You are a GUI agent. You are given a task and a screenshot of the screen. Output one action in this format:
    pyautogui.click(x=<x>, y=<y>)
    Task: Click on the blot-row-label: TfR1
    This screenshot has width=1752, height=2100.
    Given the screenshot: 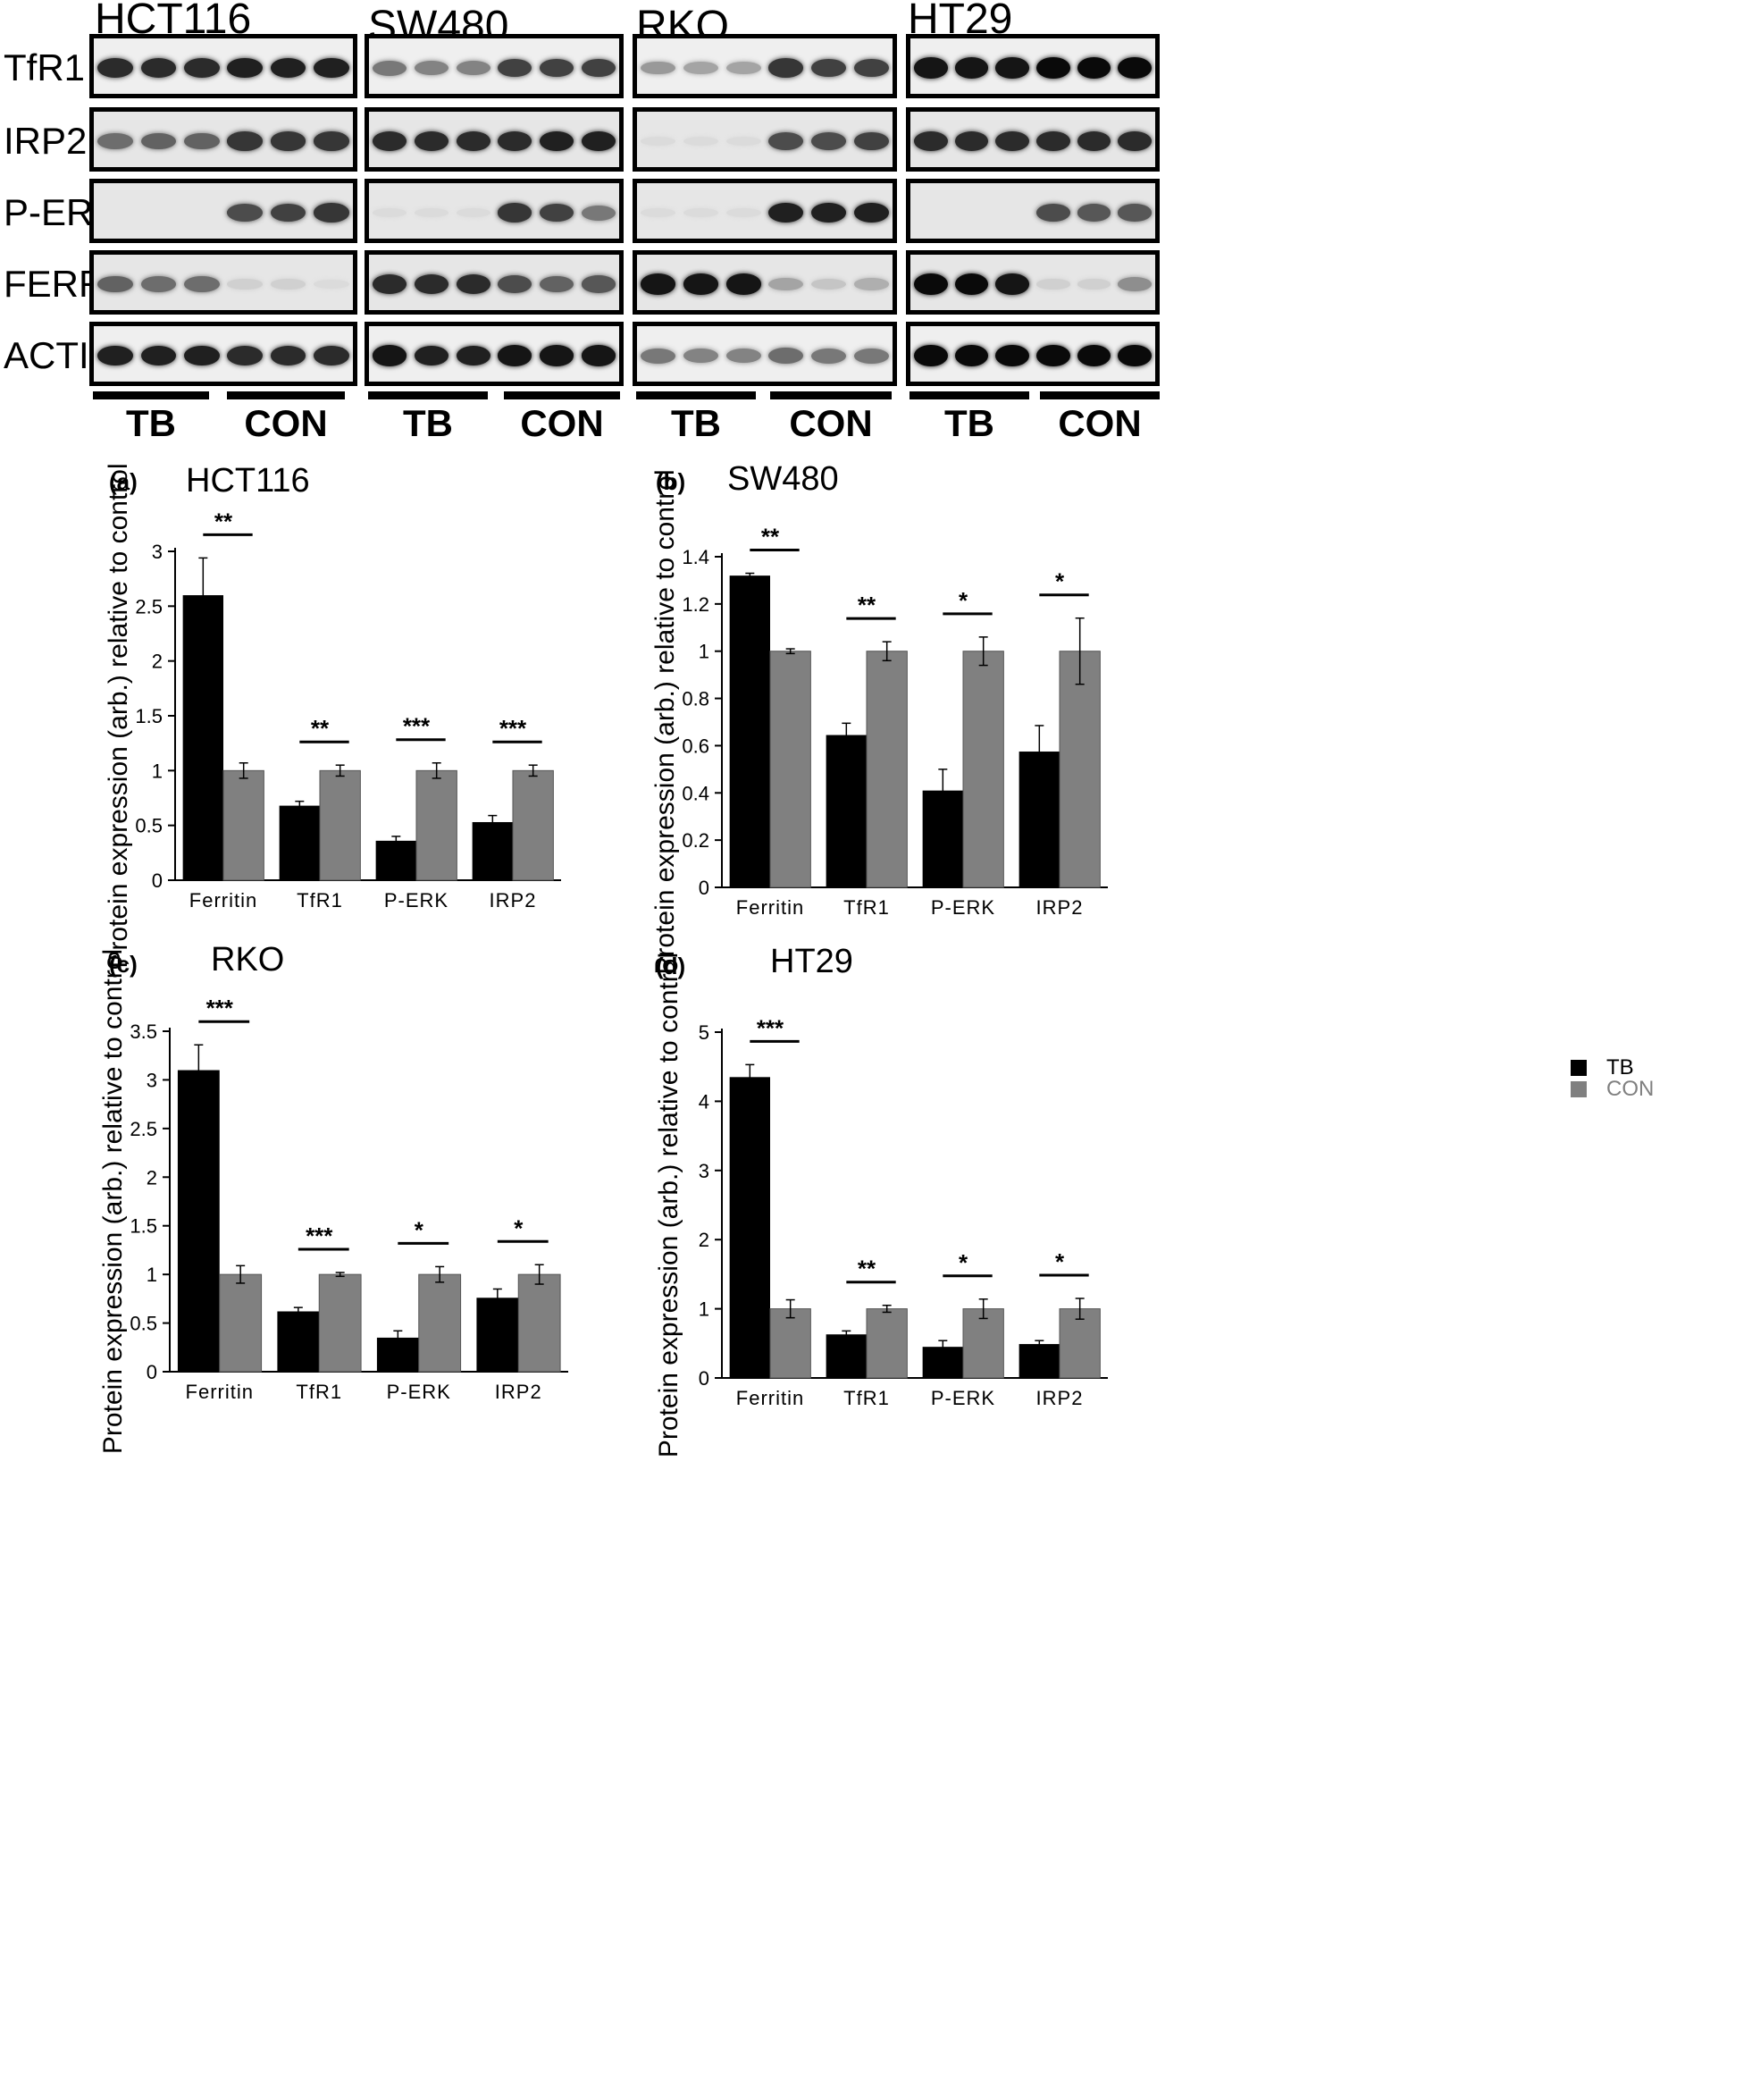 What is the action you would take?
    pyautogui.click(x=45, y=67)
    